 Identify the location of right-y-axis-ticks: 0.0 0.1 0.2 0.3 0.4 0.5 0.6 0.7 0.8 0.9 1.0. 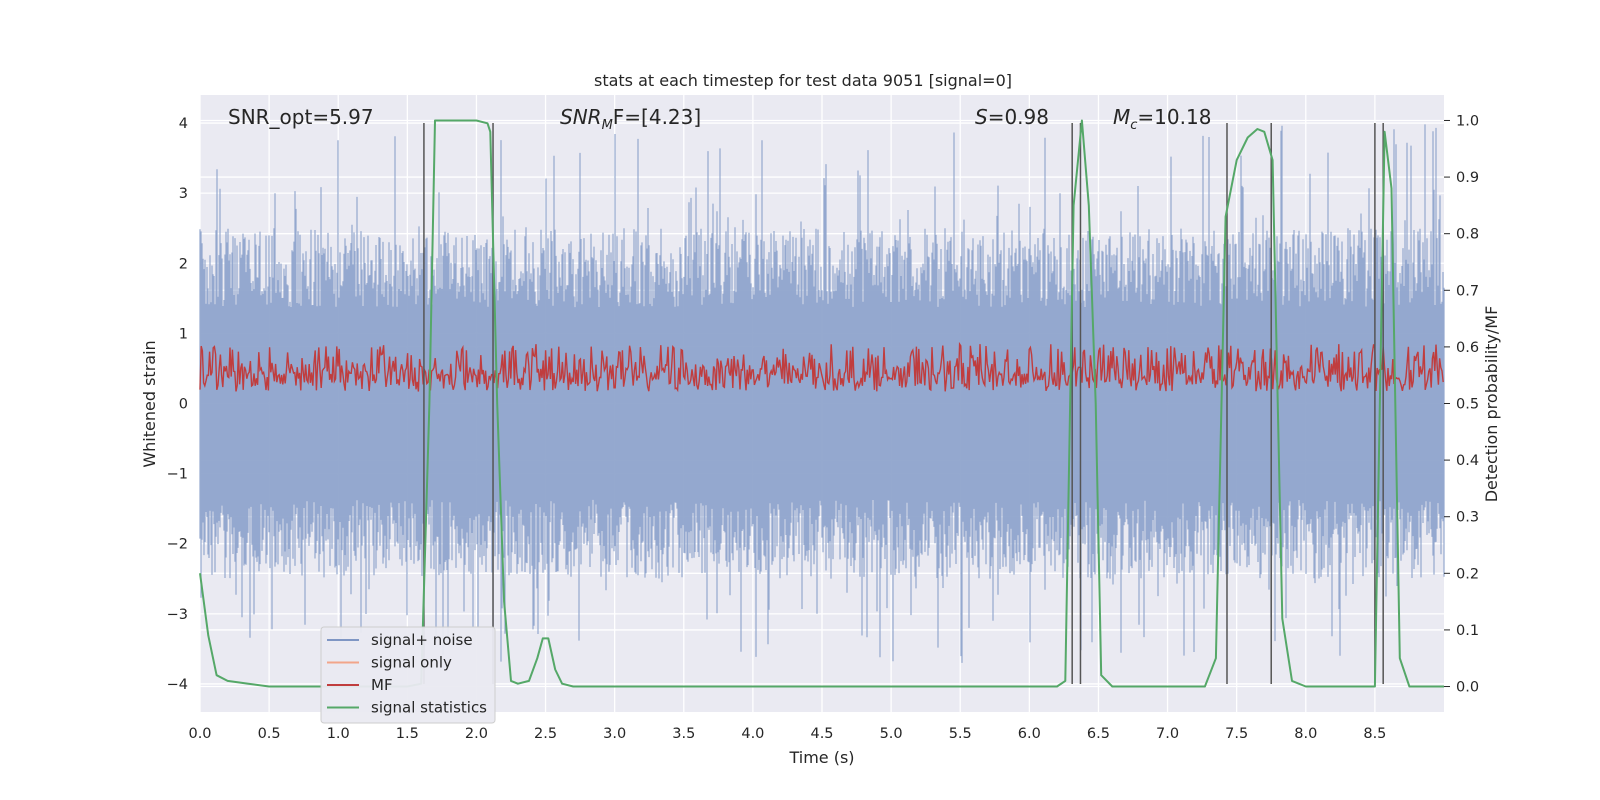
(1461, 404).